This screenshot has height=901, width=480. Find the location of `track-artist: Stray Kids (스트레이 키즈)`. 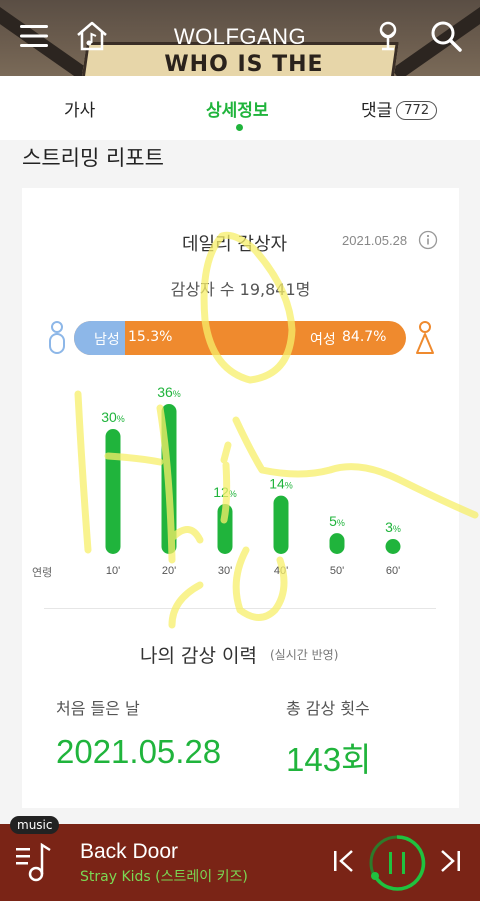

track-artist: Stray Kids (스트레이 키즈) is located at coordinates (164, 877).